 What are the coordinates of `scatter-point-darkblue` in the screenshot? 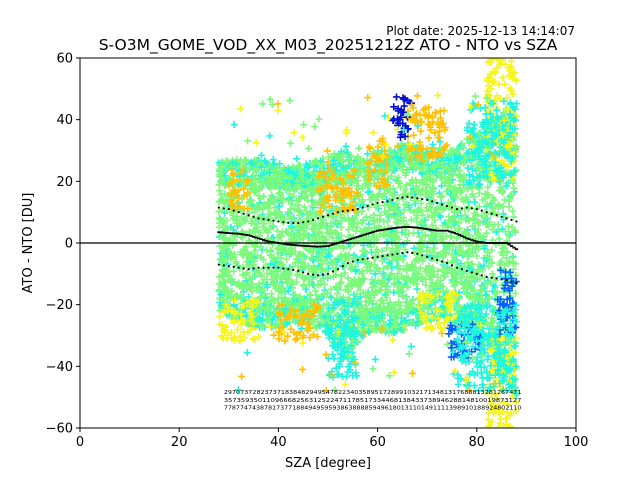 It's located at (396, 97).